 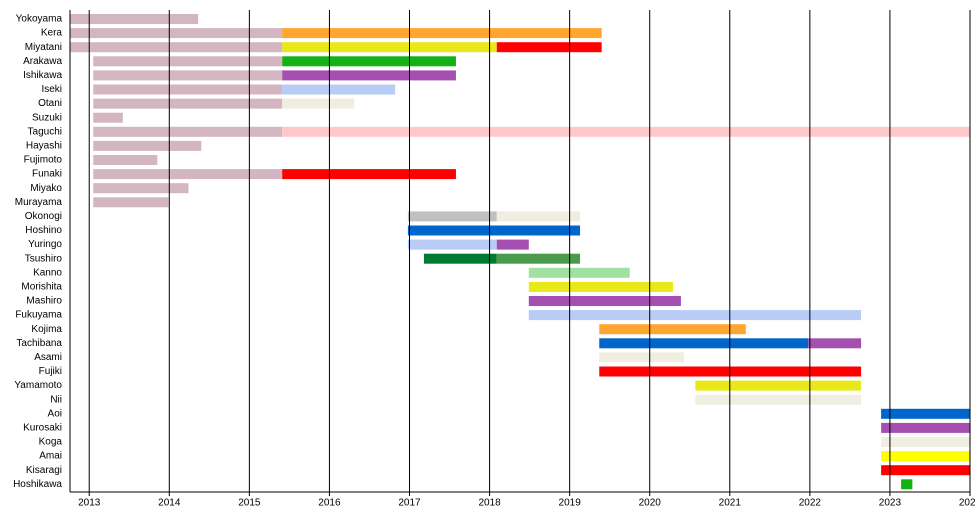 What do you see at coordinates (409, 503) in the screenshot?
I see `x-tick-label: 2017` at bounding box center [409, 503].